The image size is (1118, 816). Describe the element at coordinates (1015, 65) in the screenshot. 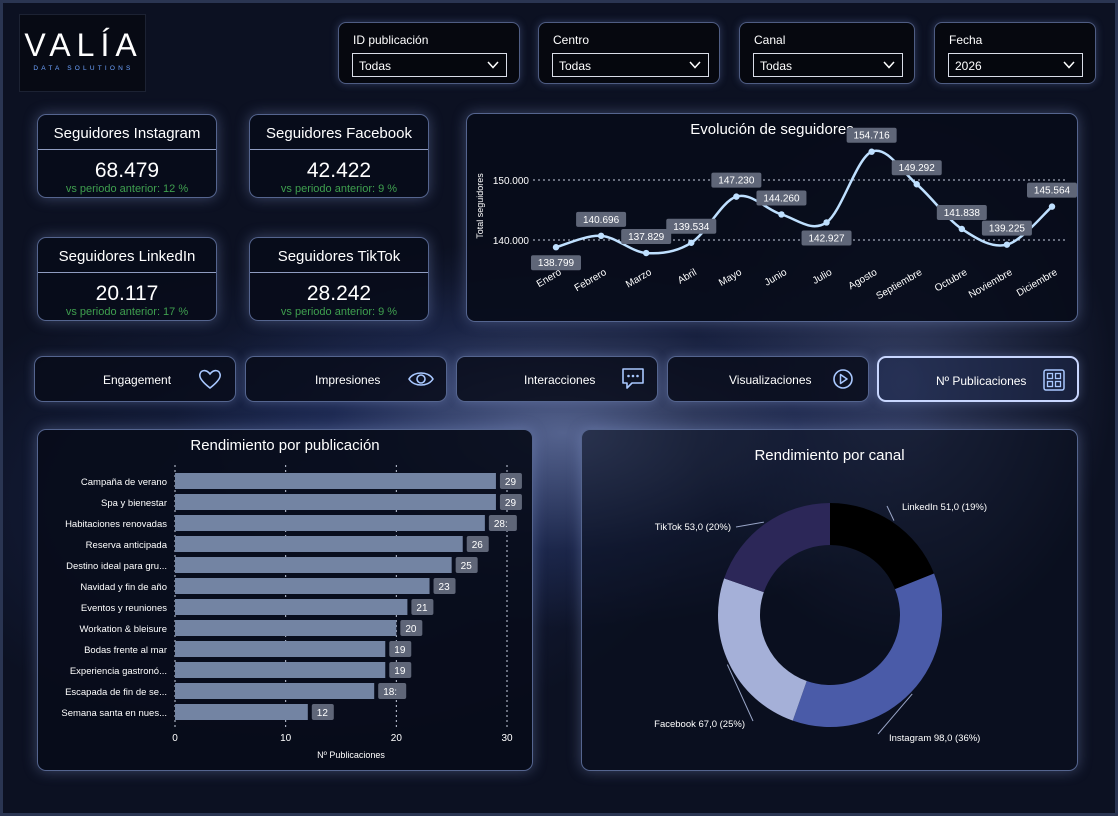

I see `filter-dropdown: 2026` at that location.